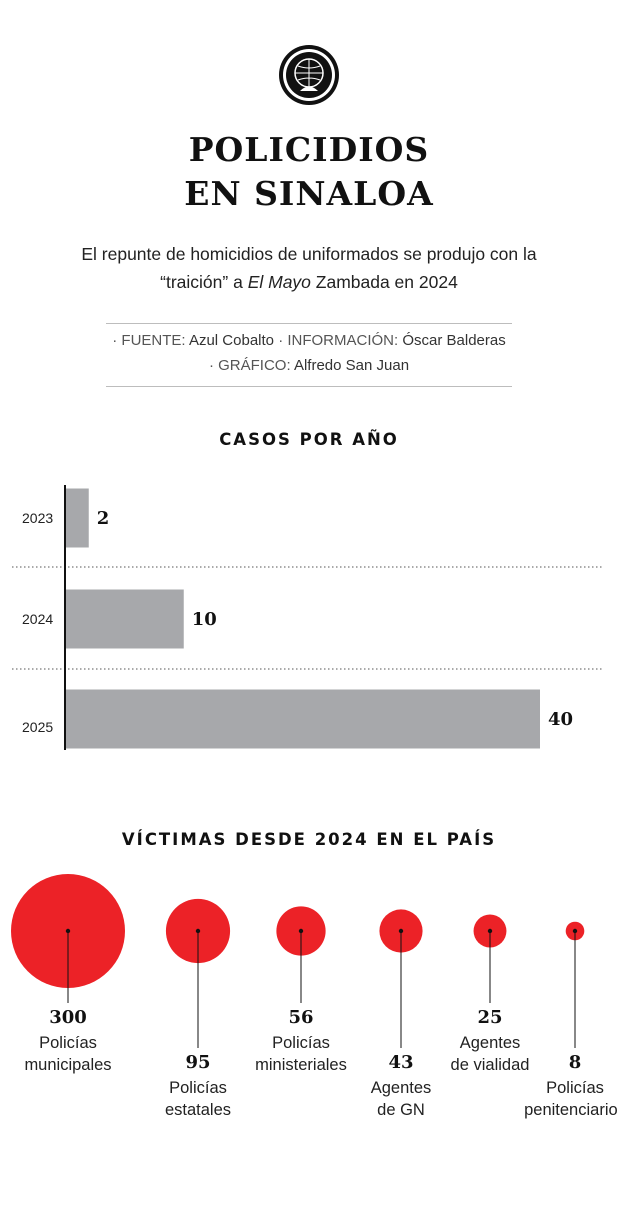 The height and width of the screenshot is (1213, 618). I want to click on bar-2025, so click(302, 719).